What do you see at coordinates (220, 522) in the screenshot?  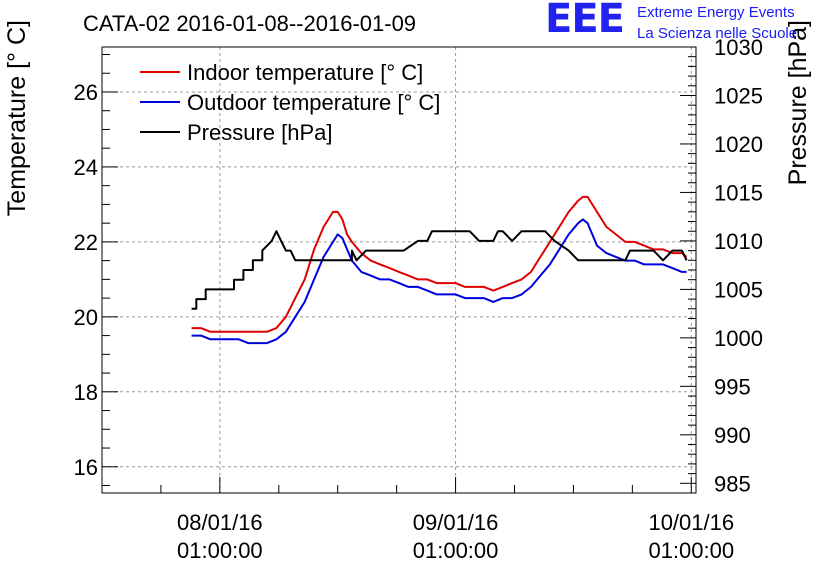 I see `x-tick-label-date: 08/01/16` at bounding box center [220, 522].